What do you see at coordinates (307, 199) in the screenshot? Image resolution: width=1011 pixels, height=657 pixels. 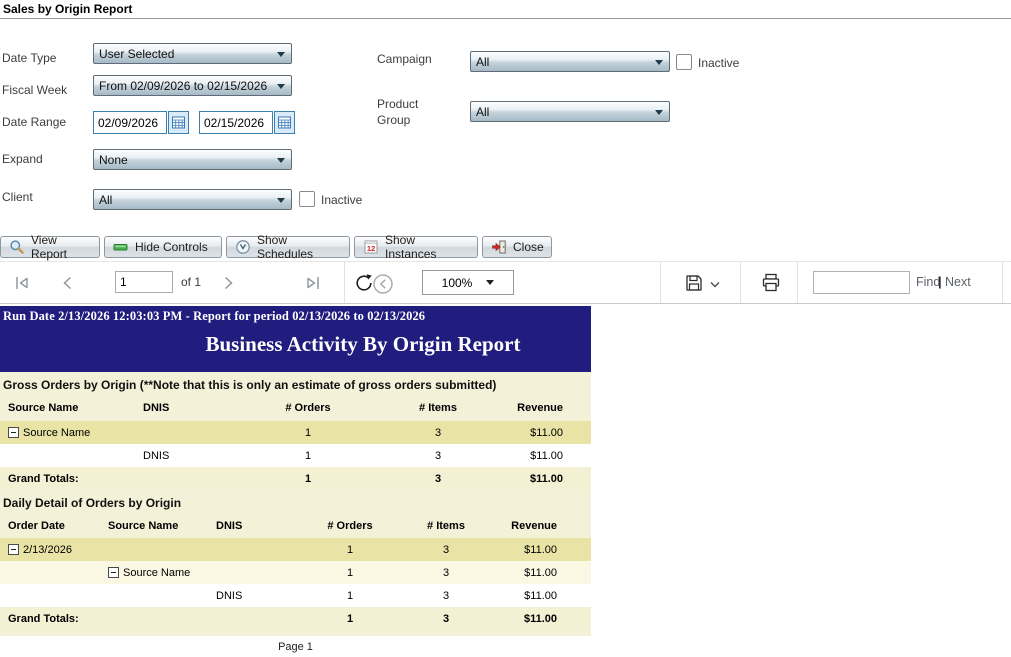 I see `client-inactive-checkbox` at bounding box center [307, 199].